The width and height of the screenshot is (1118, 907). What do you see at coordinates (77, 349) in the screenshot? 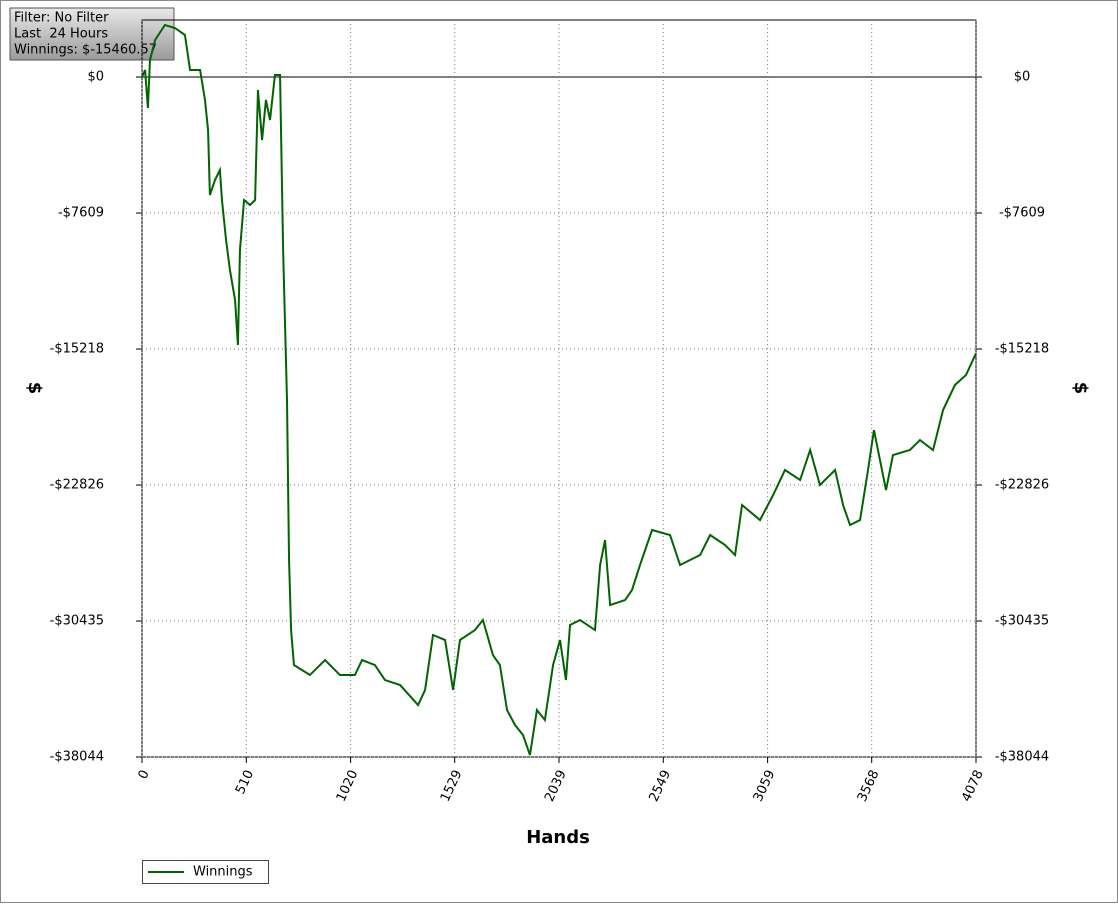
I see `y-tick-label: -$15218` at bounding box center [77, 349].